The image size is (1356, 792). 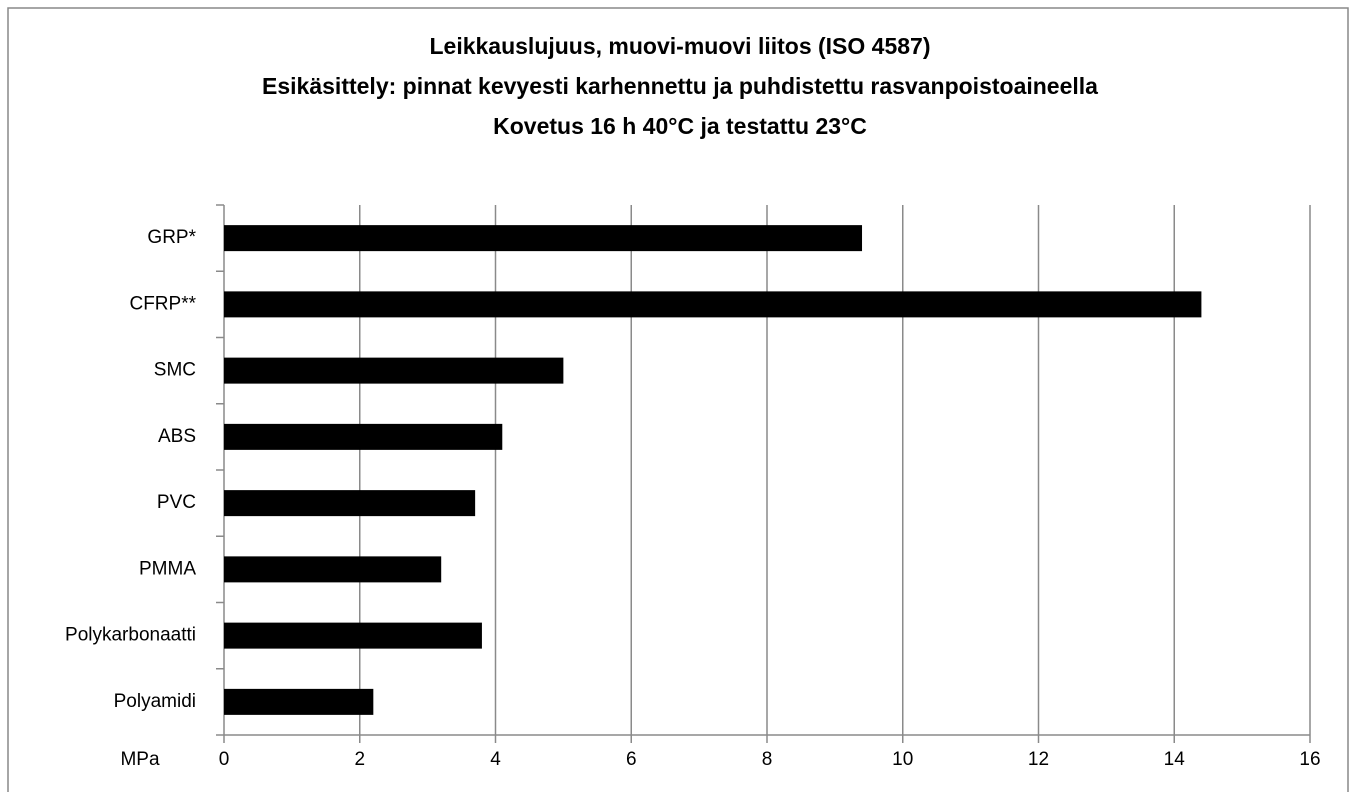 What do you see at coordinates (140, 759) in the screenshot?
I see `x-axis-label: MPa` at bounding box center [140, 759].